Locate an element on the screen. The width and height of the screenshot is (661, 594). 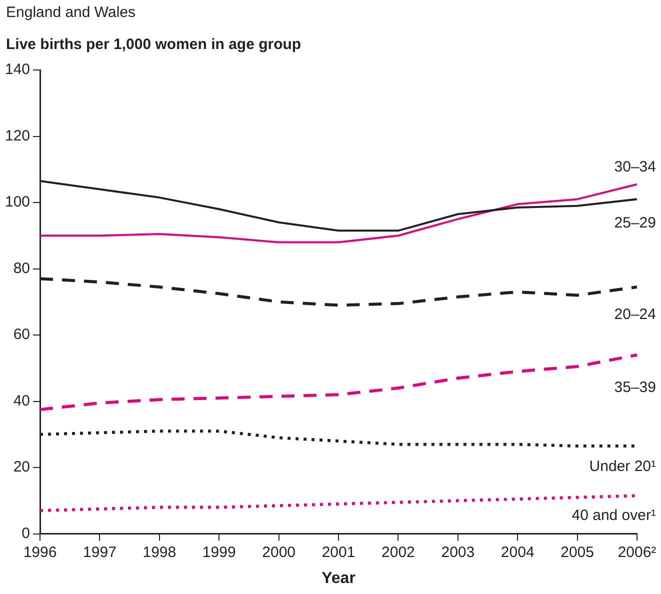
y-tick-label: 20 is located at coordinates (21, 467).